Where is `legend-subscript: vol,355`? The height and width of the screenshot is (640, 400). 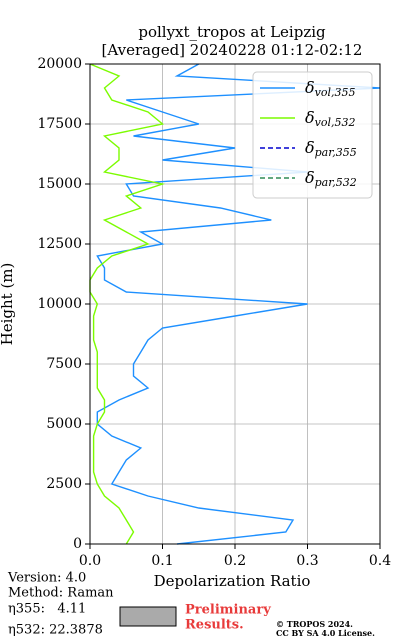 legend-subscript: vol,355 is located at coordinates (335, 92).